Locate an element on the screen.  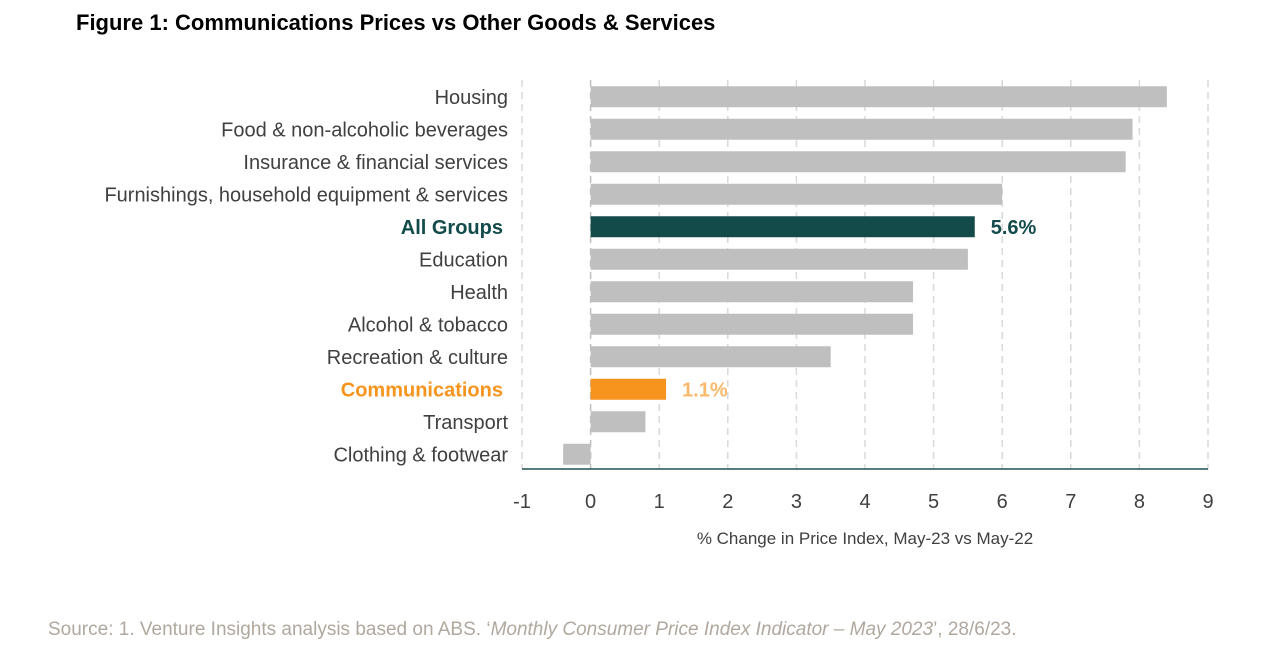
category-label-all-groups: All Groups is located at coordinates (452, 228).